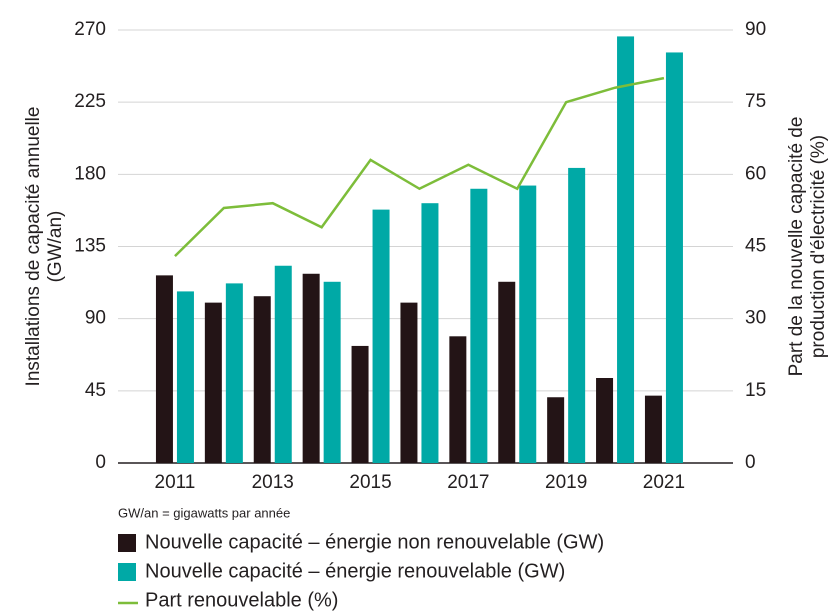 The image size is (833, 611). What do you see at coordinates (241, 600) in the screenshot?
I see `legend-label: Part renouvelable (%)` at bounding box center [241, 600].